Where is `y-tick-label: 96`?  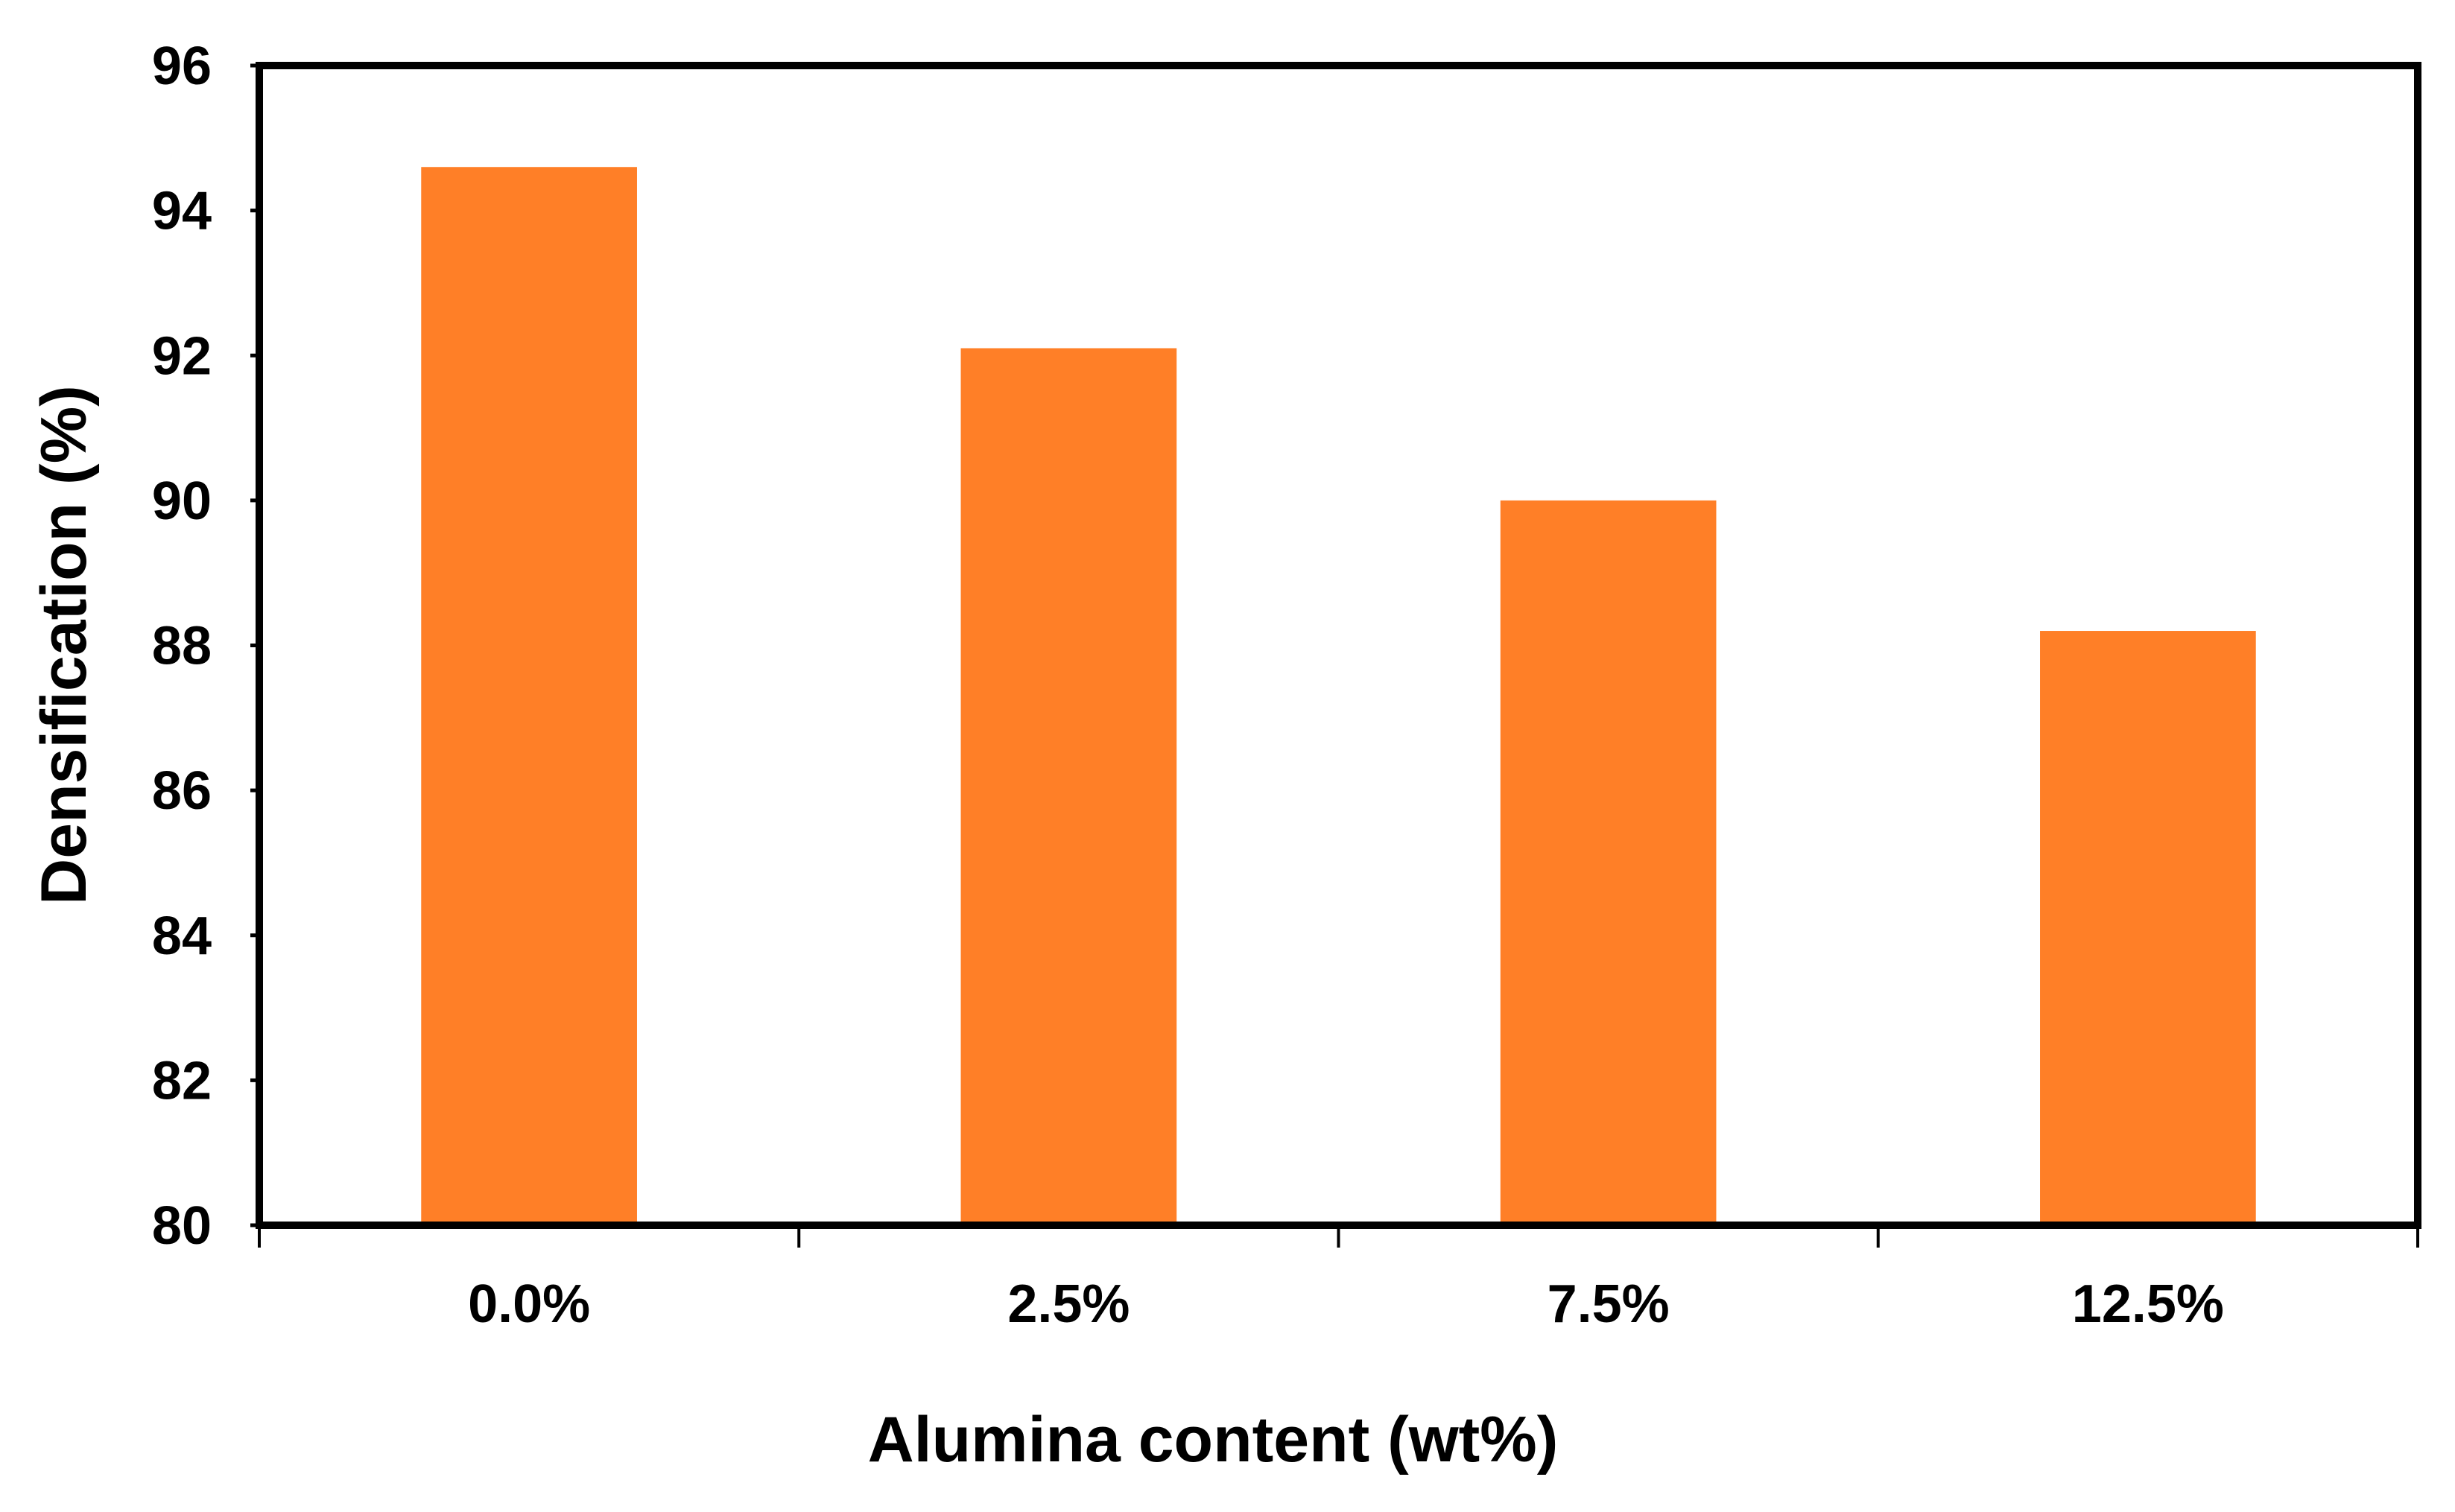 y-tick-label: 96 is located at coordinates (182, 66).